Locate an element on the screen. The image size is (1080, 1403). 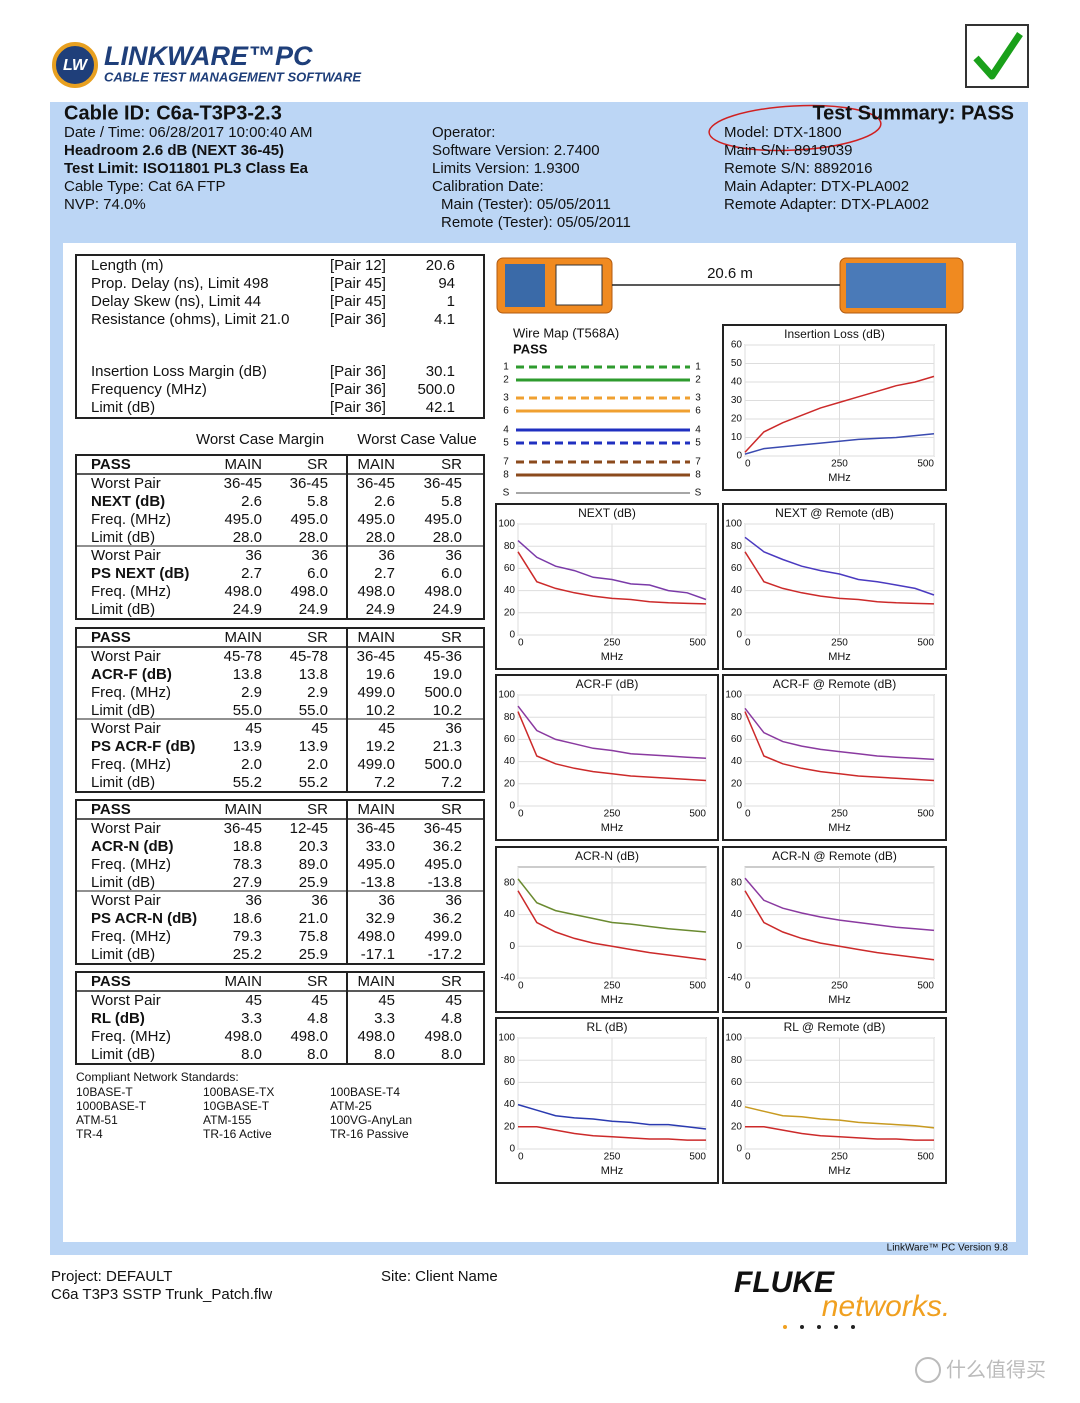
x-axis-label: MHz is located at coordinates (839, 478).